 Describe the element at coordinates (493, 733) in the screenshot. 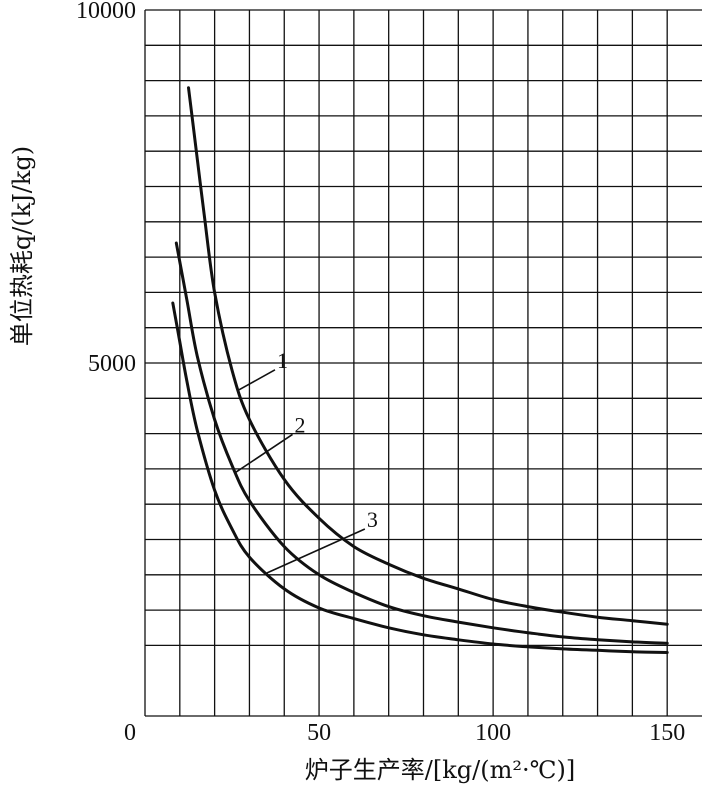

I see `x-tick-label: 100` at that location.